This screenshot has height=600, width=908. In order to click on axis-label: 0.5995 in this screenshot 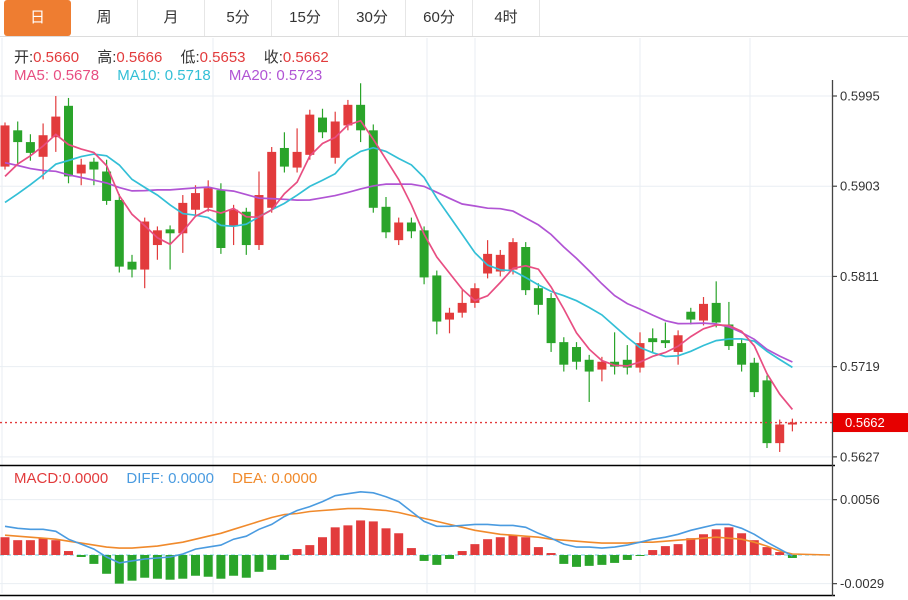, I will do `click(860, 96)`.